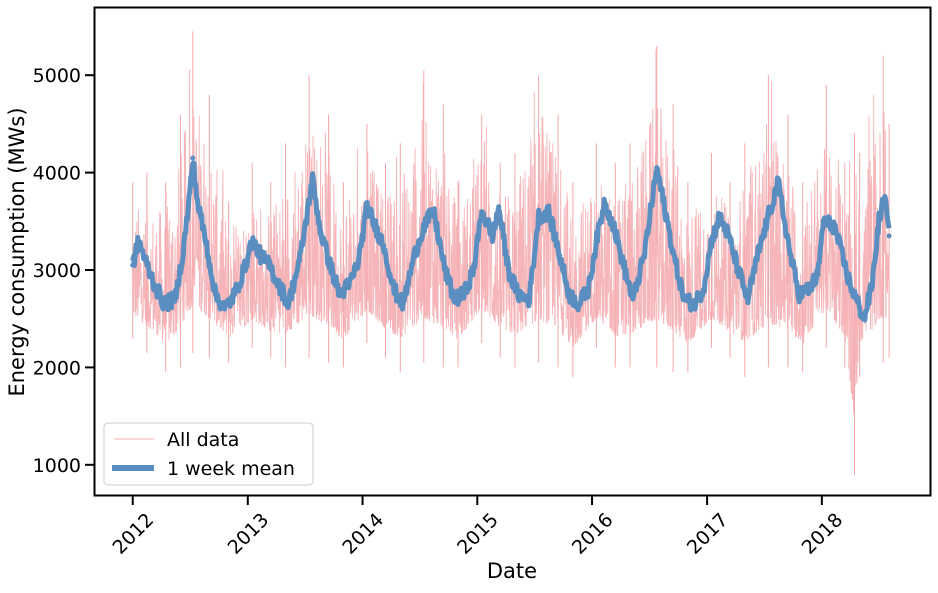  I want to click on x-axis-label: Date, so click(512, 571).